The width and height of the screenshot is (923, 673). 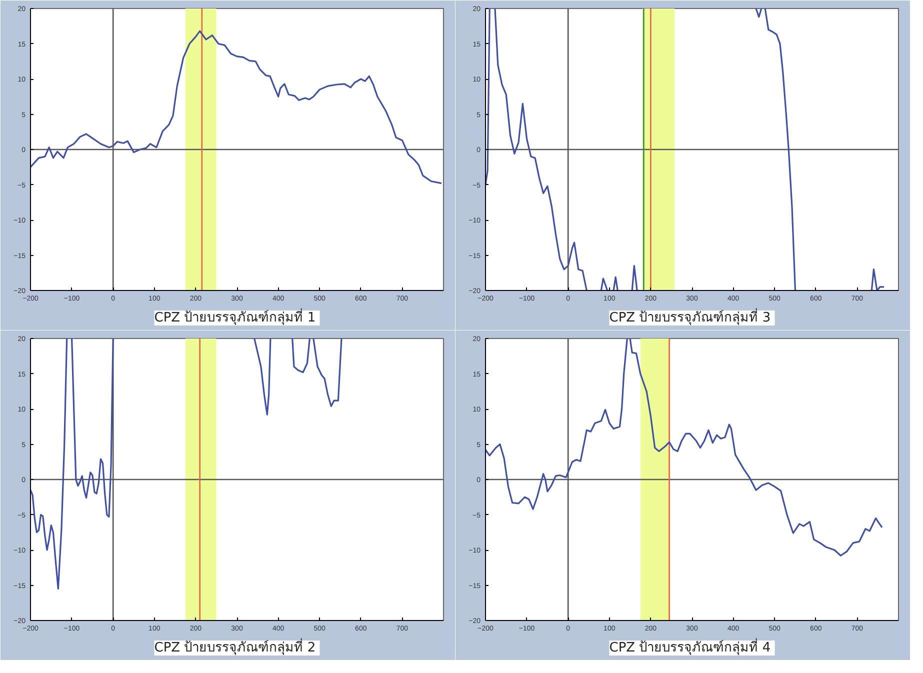 I want to click on text: CPZ ป้ายบรรจุภัณฑ์กลุ่มที่ 2, so click(x=235, y=647).